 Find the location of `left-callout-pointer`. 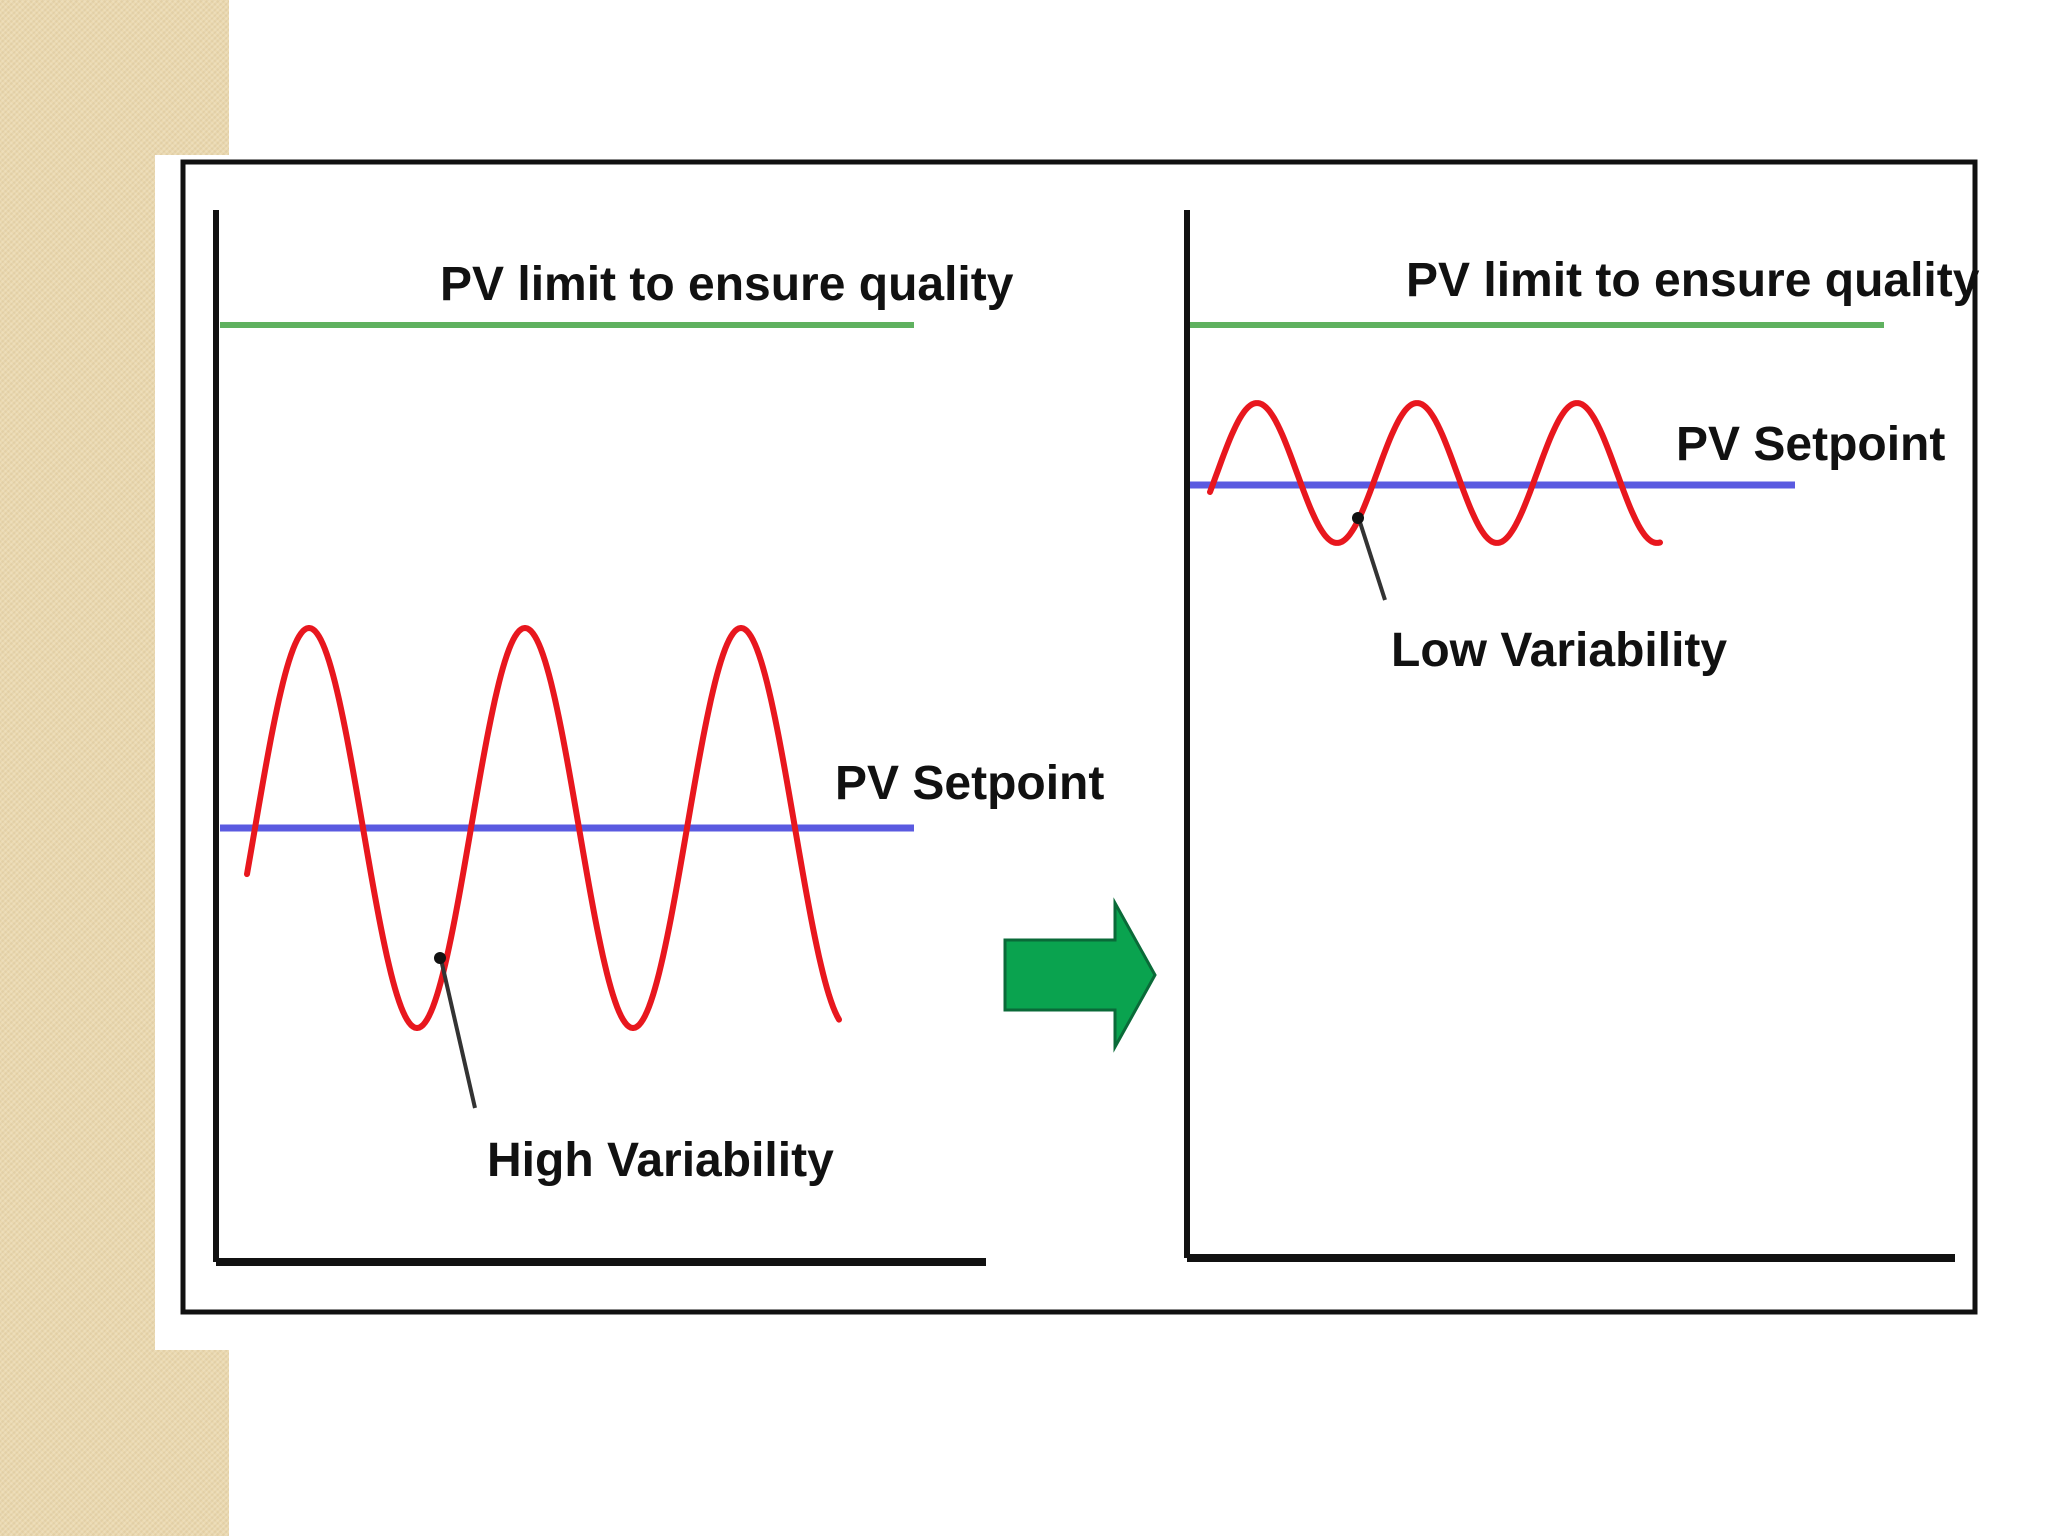

left-callout-pointer is located at coordinates (457, 1031).